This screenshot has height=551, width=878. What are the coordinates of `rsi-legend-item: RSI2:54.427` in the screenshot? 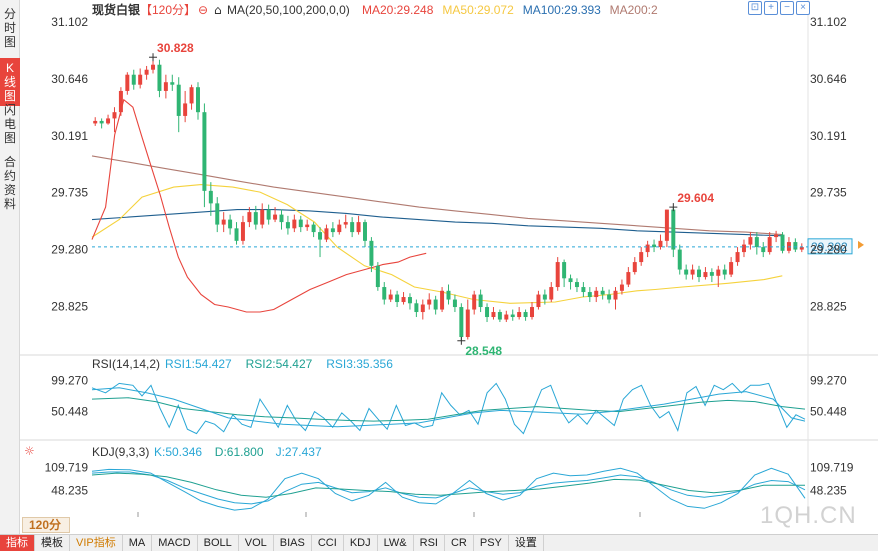 It's located at (279, 364).